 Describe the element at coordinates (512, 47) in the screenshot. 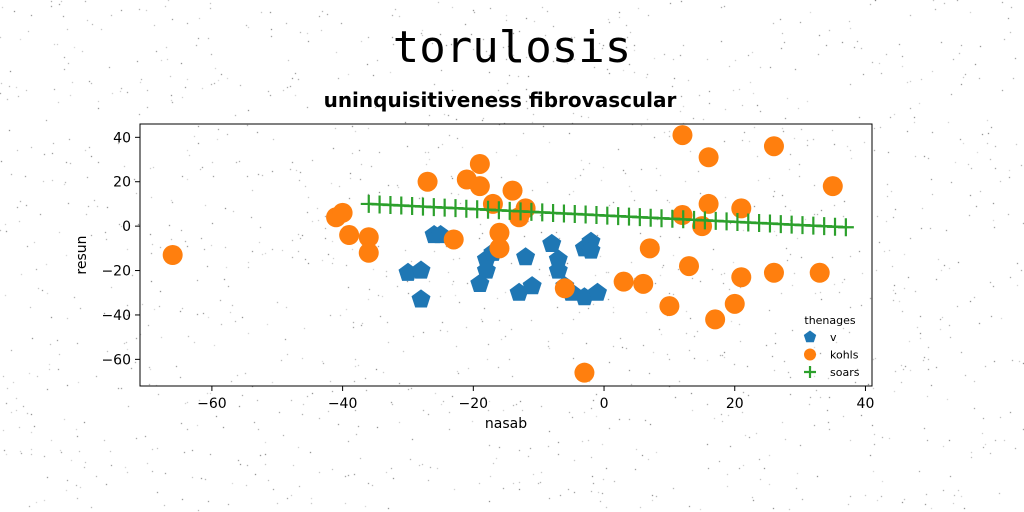

I see `chart-title: torulosis` at that location.